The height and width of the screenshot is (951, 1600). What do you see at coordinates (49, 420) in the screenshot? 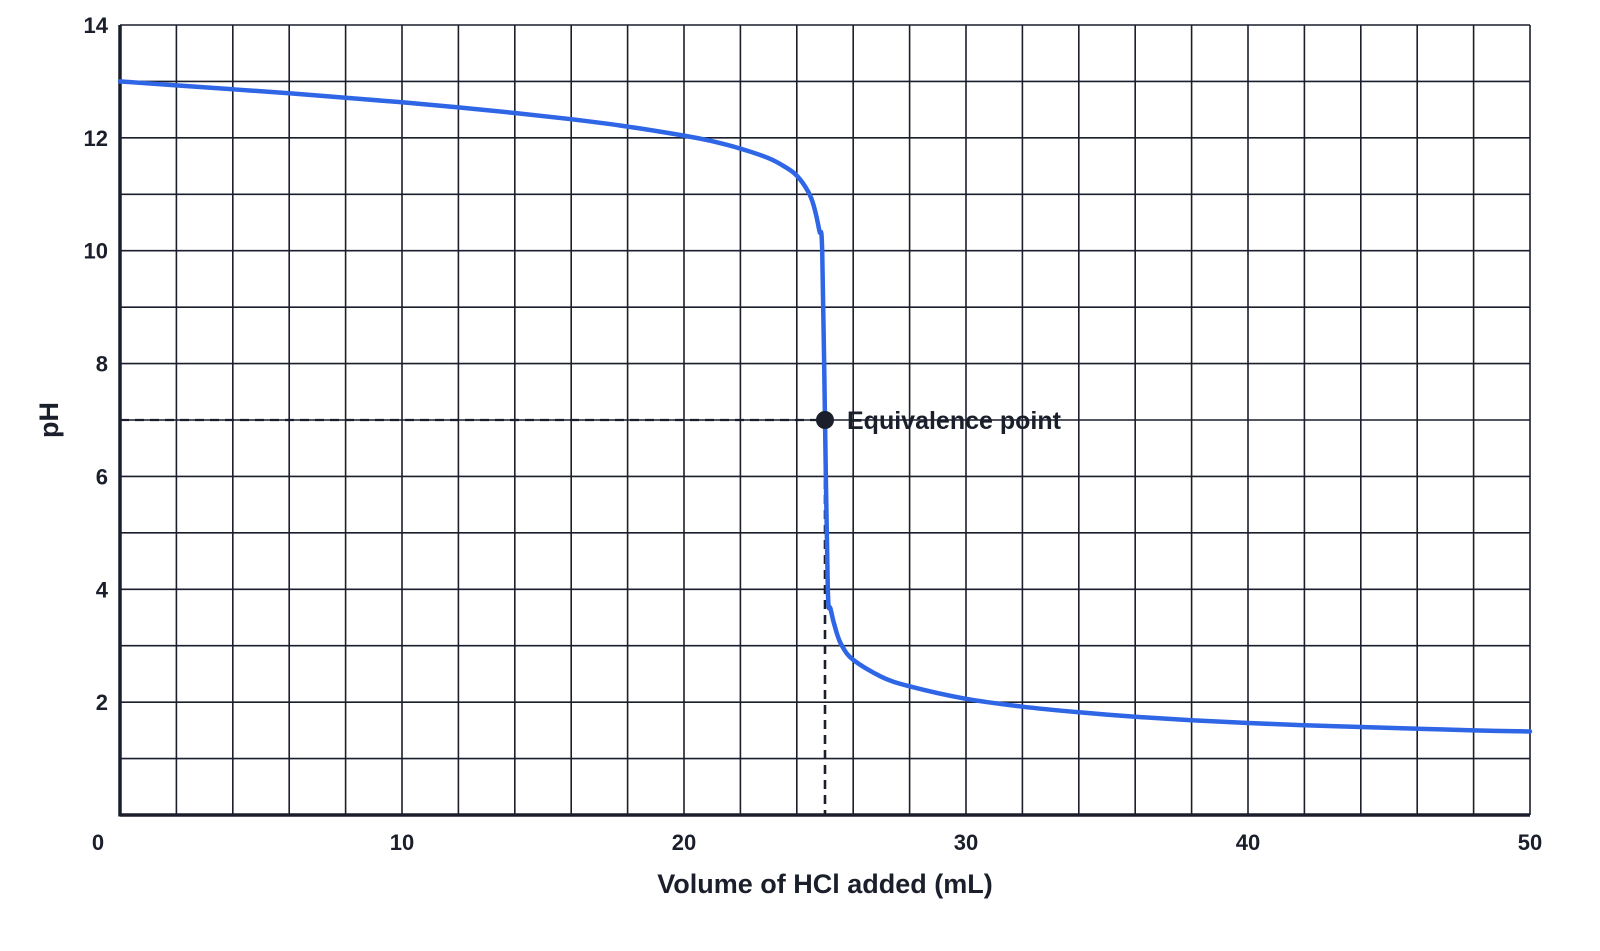
I see `y-axis-label: pH` at bounding box center [49, 420].